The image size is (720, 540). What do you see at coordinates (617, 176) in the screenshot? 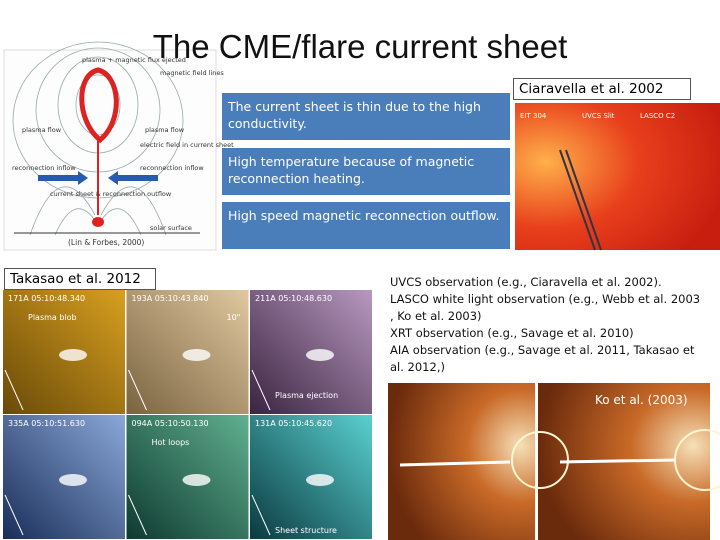
I see `ciaravella-image` at bounding box center [617, 176].